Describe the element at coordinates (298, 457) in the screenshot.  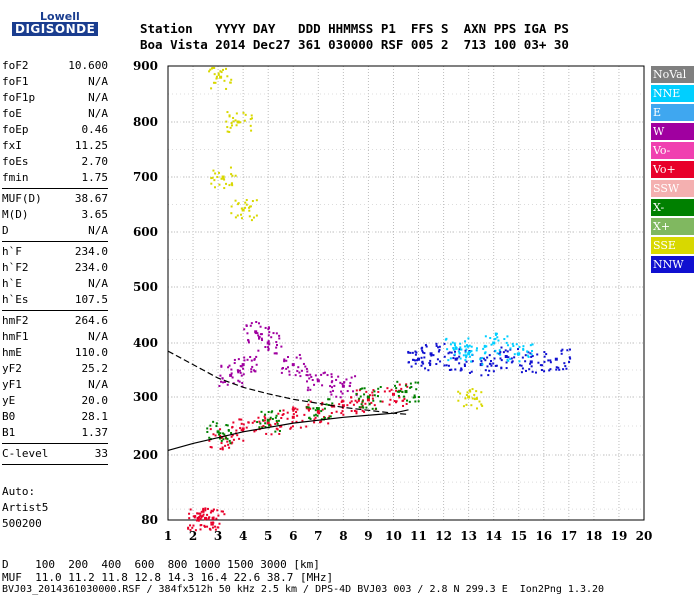
I see `series-vo` at that location.